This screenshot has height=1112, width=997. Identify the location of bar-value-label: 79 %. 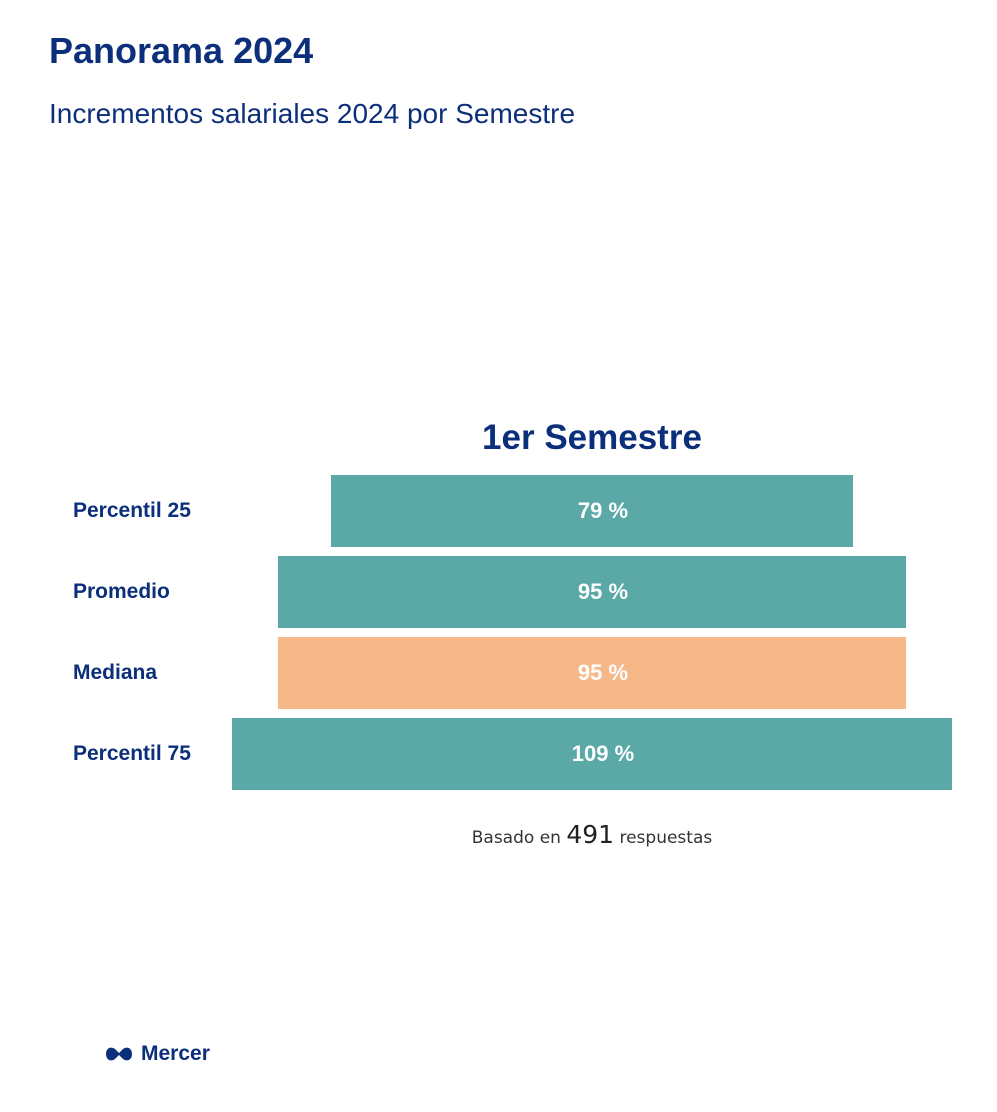
(603, 510).